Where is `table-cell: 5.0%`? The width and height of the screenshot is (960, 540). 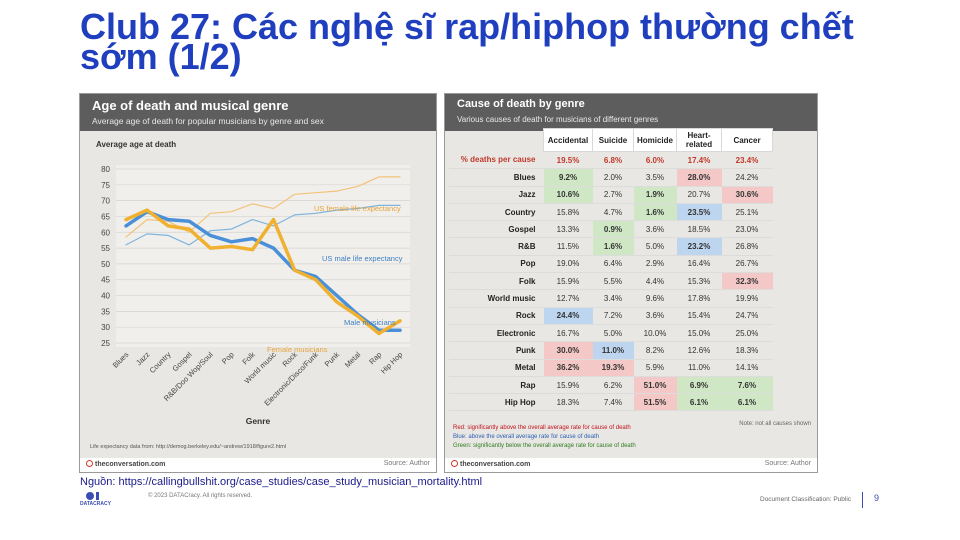 table-cell: 5.0% is located at coordinates (613, 333).